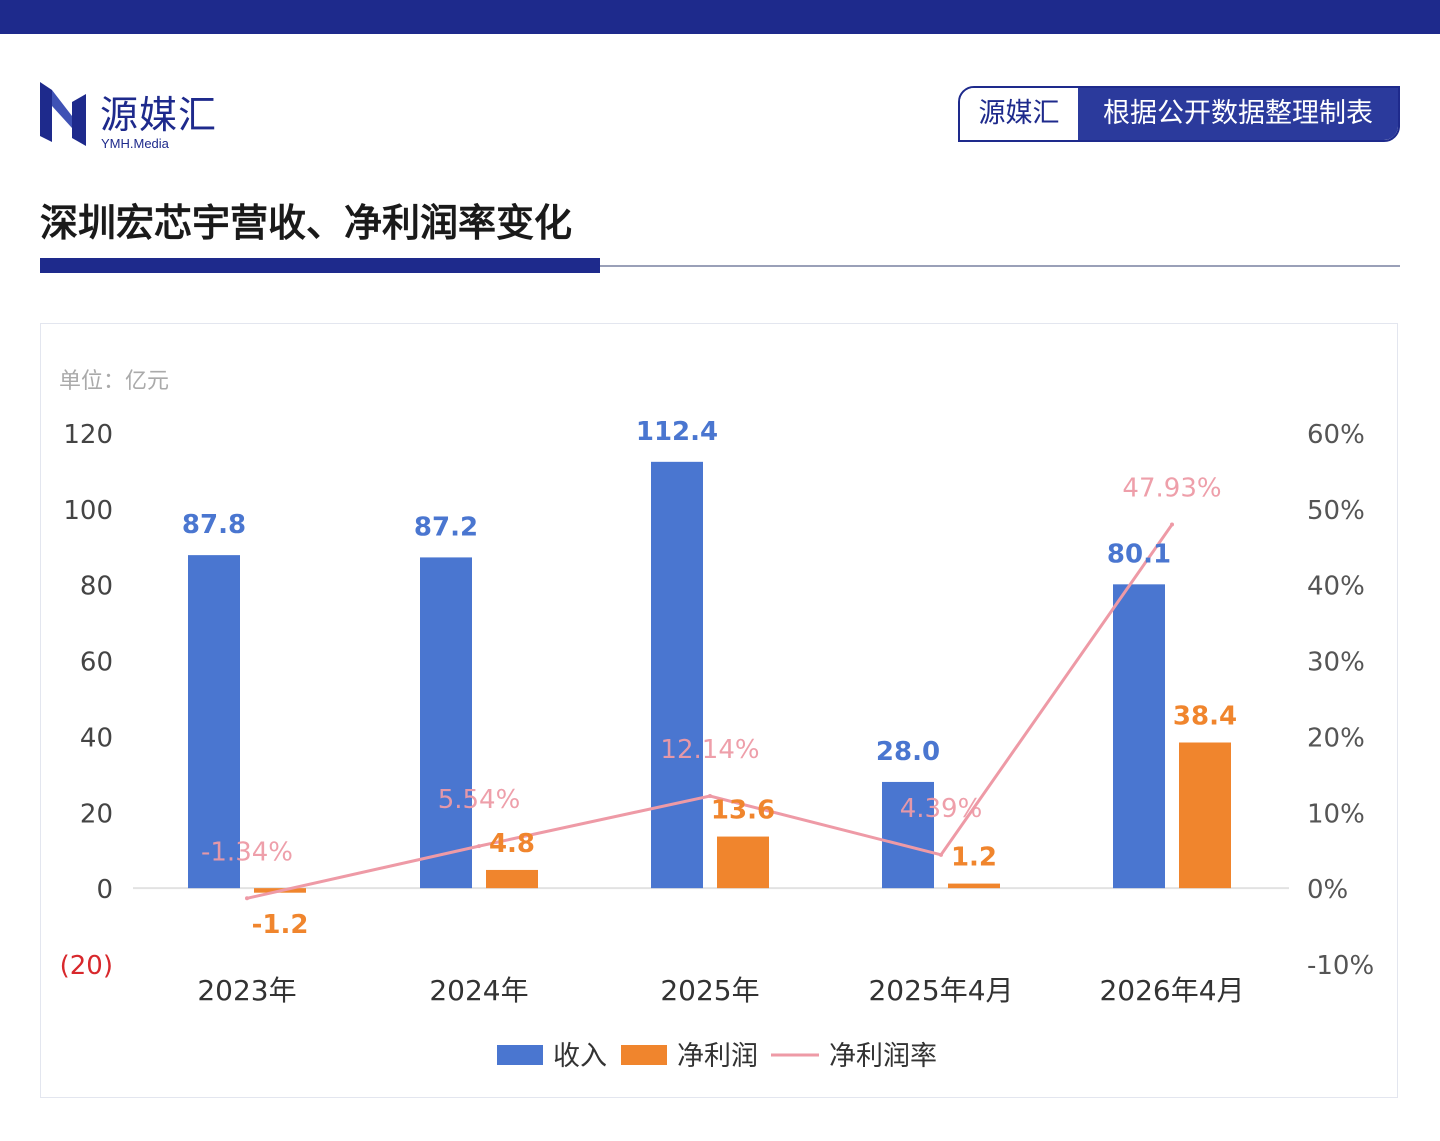  What do you see at coordinates (1327, 890) in the screenshot?
I see `y-right-tick-label: 0%` at bounding box center [1327, 890].